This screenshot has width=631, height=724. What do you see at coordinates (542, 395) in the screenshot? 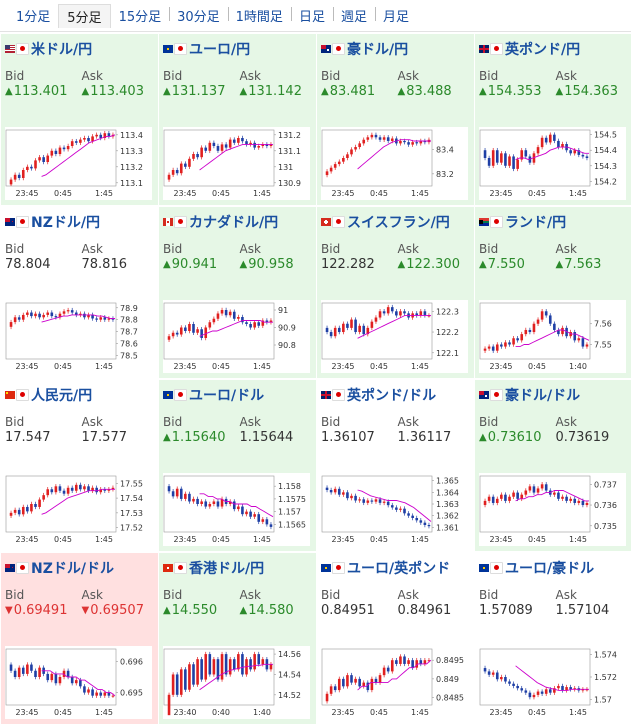
I see `pair-name-link: 豪ドル/ドル` at bounding box center [542, 395].